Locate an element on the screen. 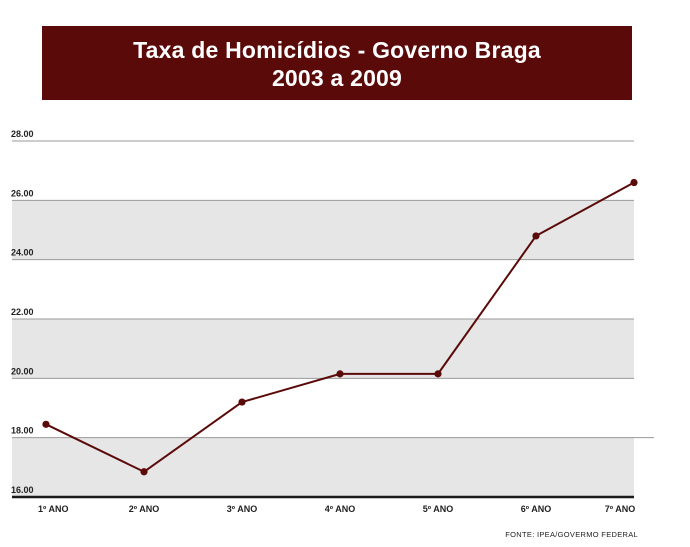 This screenshot has height=547, width=690. x-tick-label: 2º ANO is located at coordinates (144, 509).